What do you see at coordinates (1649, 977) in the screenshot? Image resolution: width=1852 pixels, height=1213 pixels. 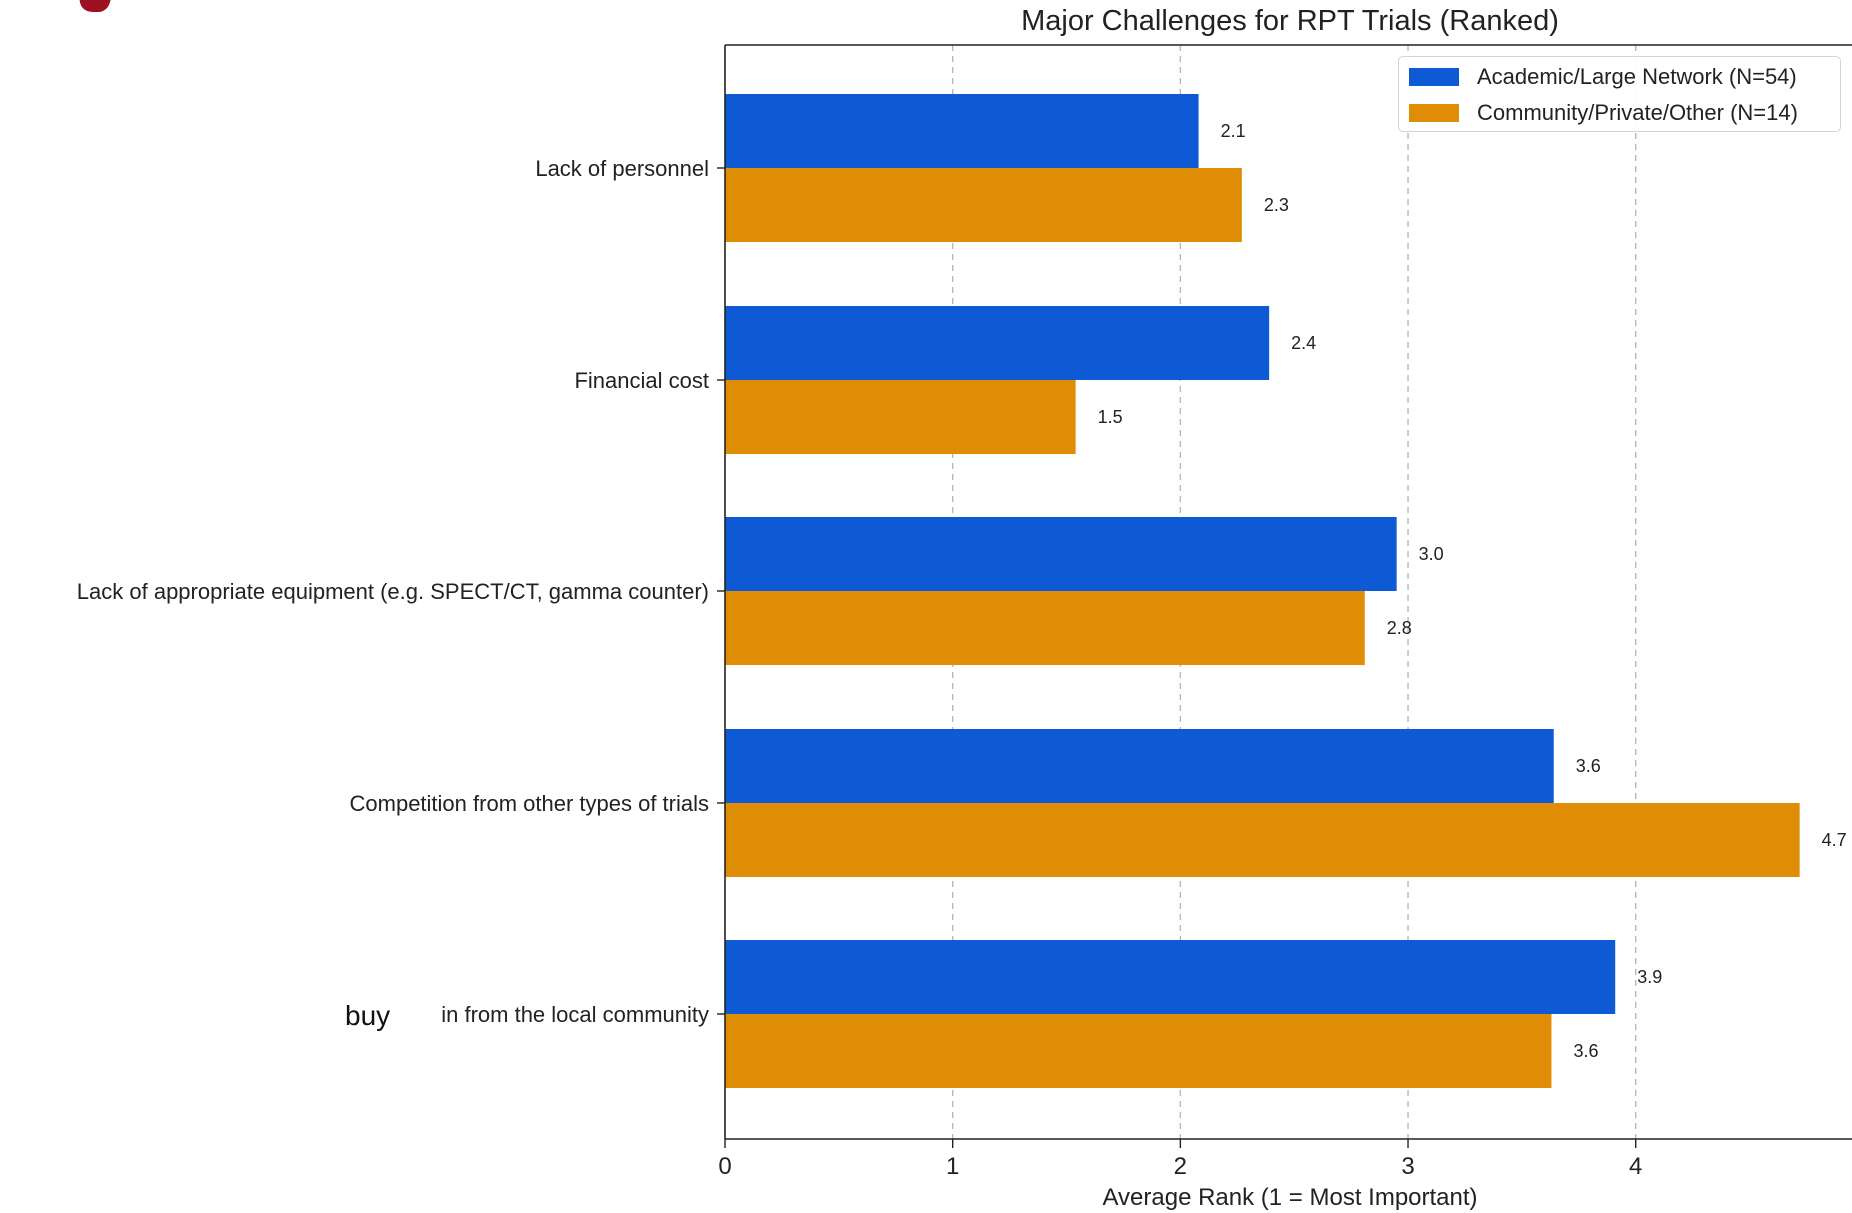 I see `data-label-academic-4: 3.9` at bounding box center [1649, 977].